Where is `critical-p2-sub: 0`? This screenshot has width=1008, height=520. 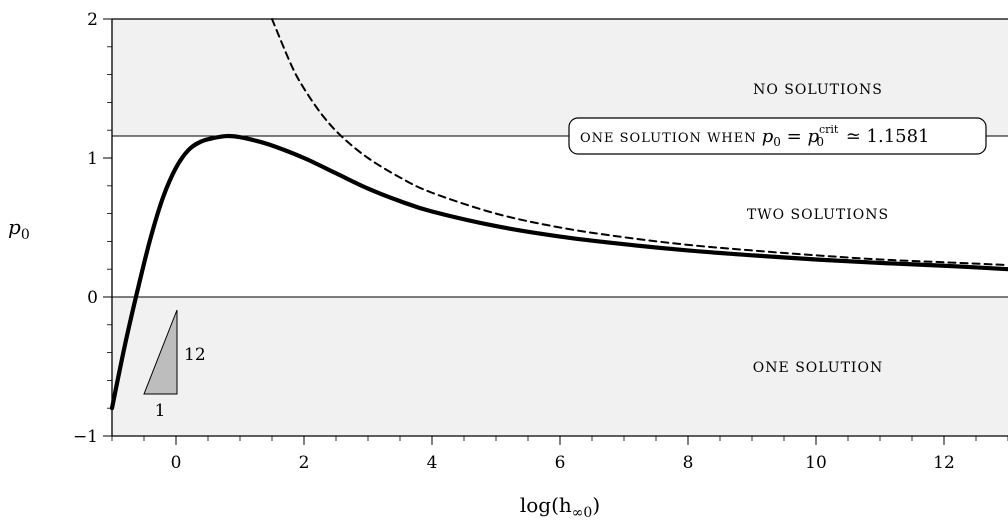 critical-p2-sub: 0 is located at coordinates (820, 142).